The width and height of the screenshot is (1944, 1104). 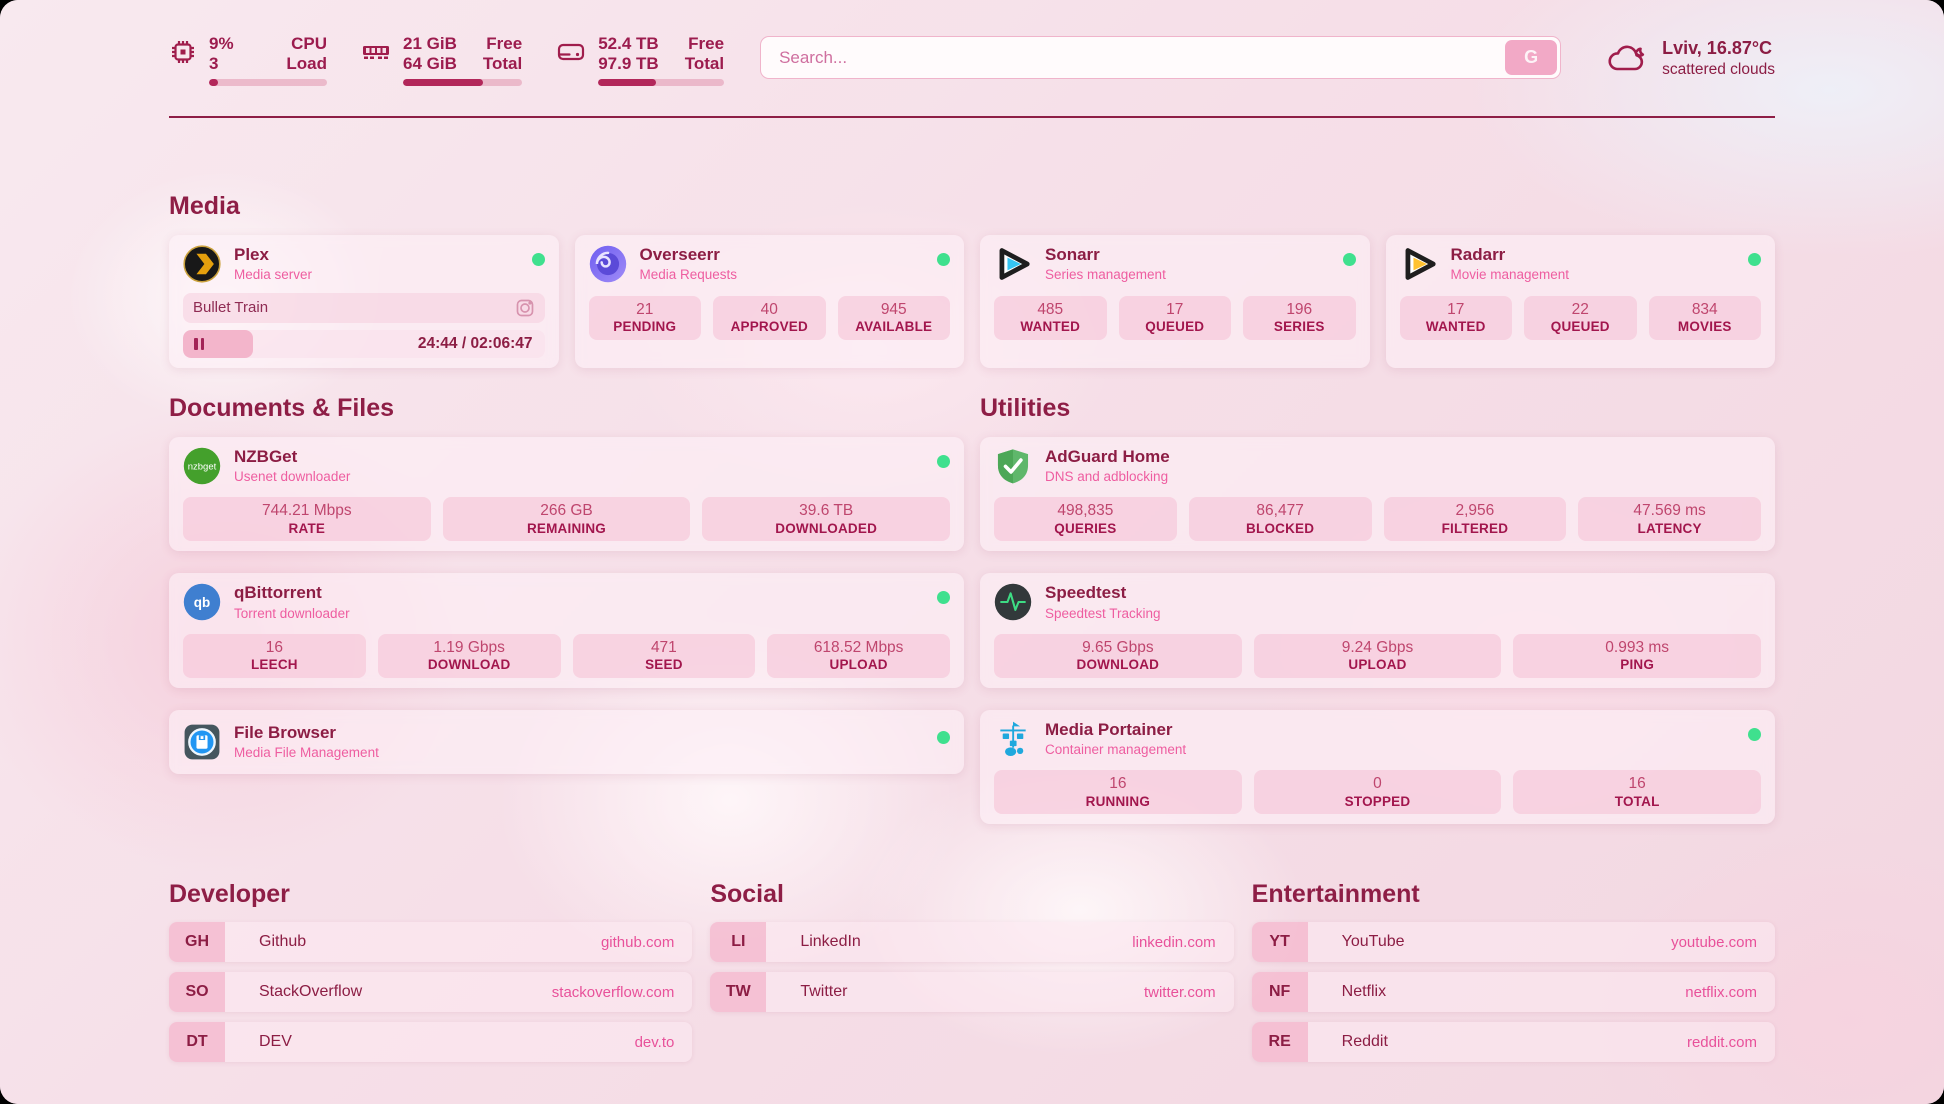 What do you see at coordinates (275, 1042) in the screenshot?
I see `dev-label: DEV` at bounding box center [275, 1042].